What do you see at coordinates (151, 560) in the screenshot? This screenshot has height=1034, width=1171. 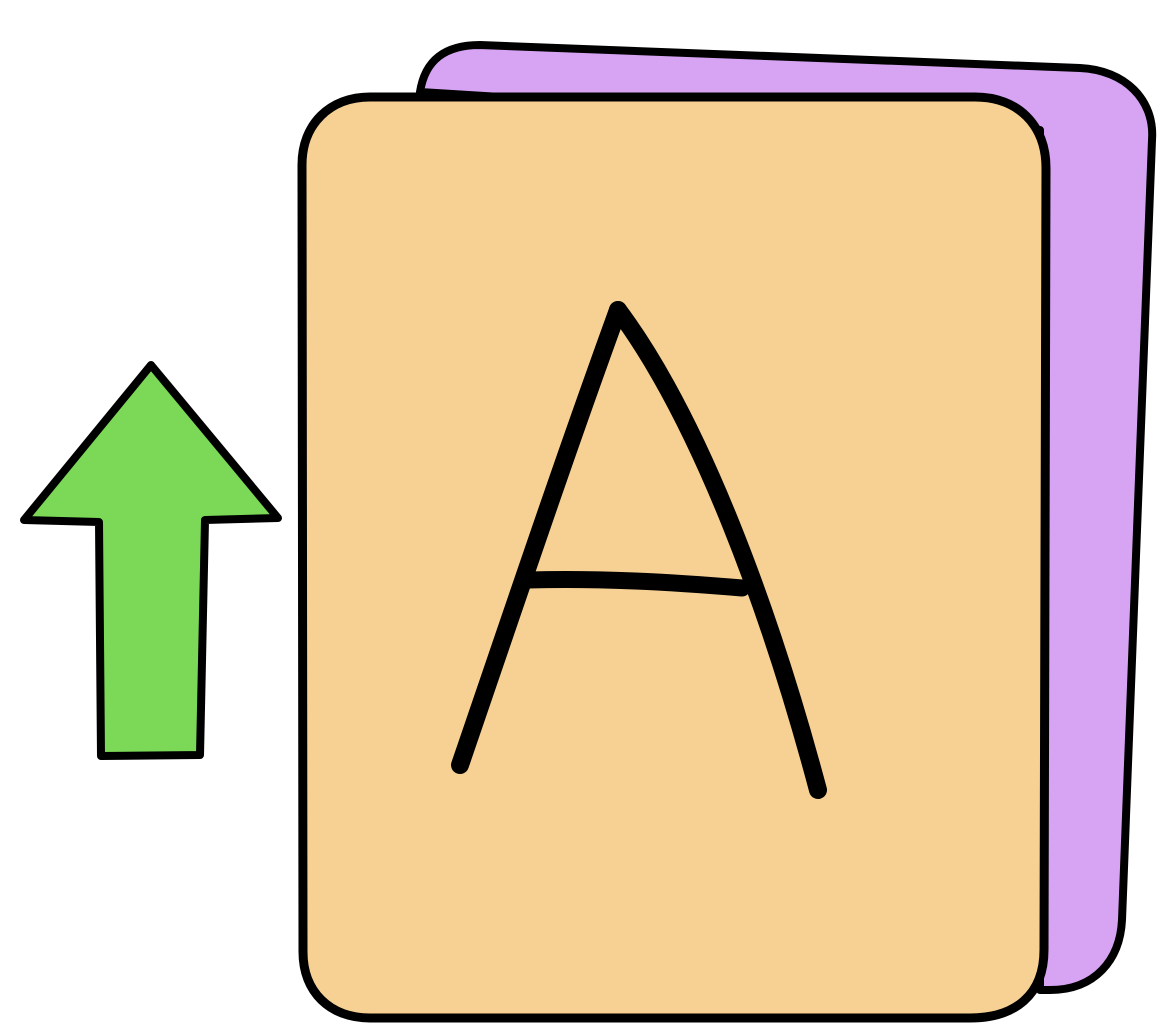 I see `up-arrow-icon` at bounding box center [151, 560].